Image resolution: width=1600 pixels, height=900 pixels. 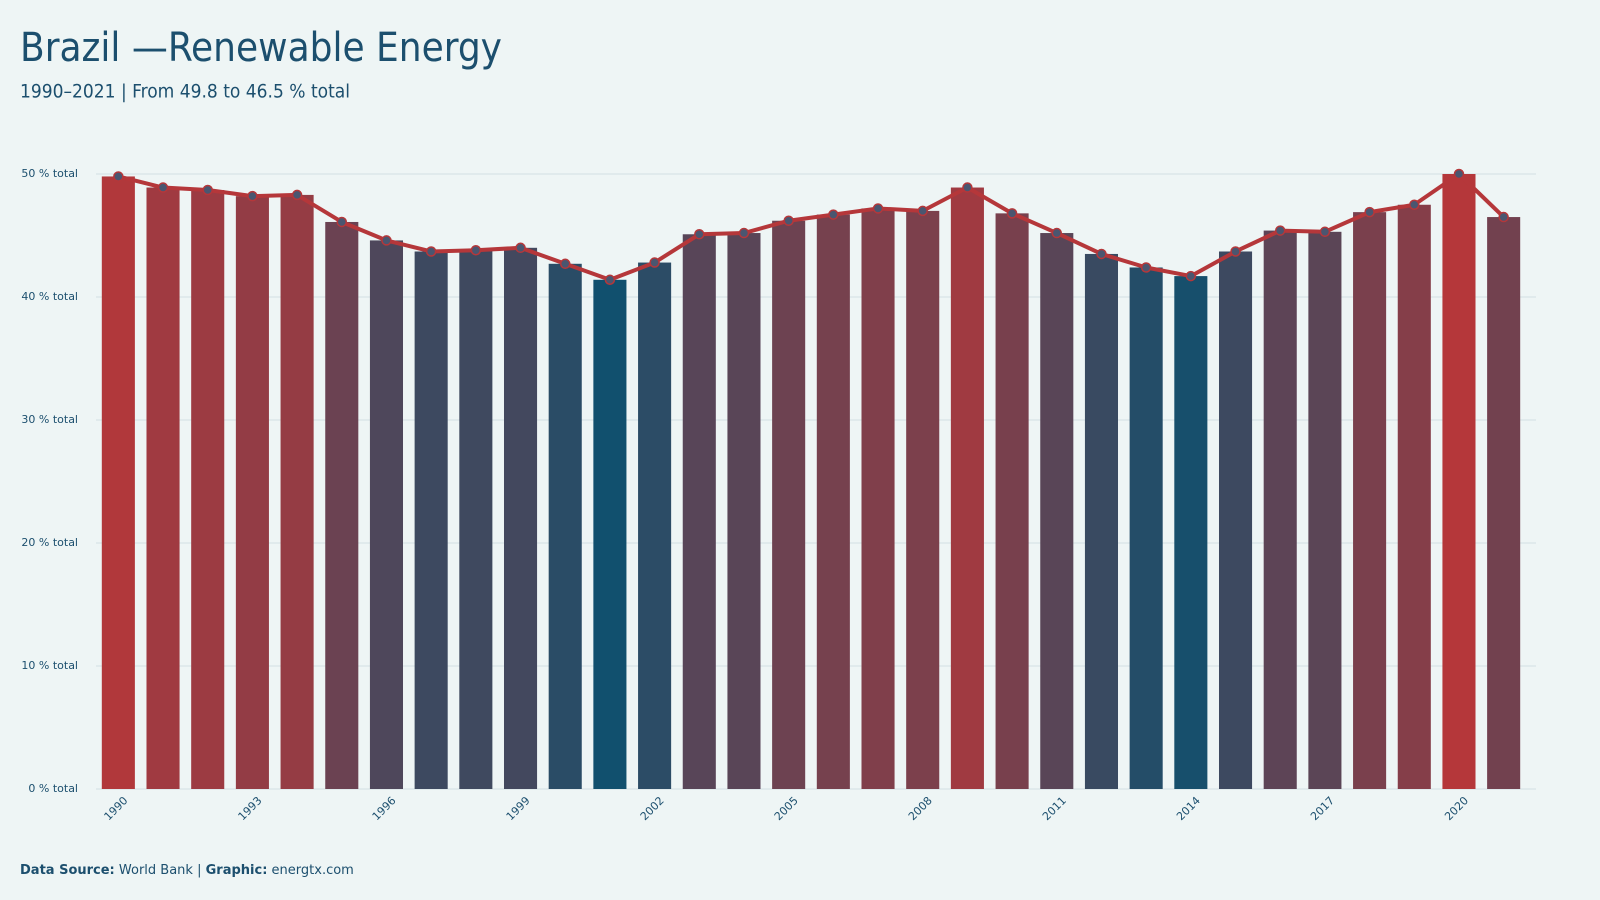 What do you see at coordinates (49, 665) in the screenshot?
I see `y-tick-label: 10 % total` at bounding box center [49, 665].